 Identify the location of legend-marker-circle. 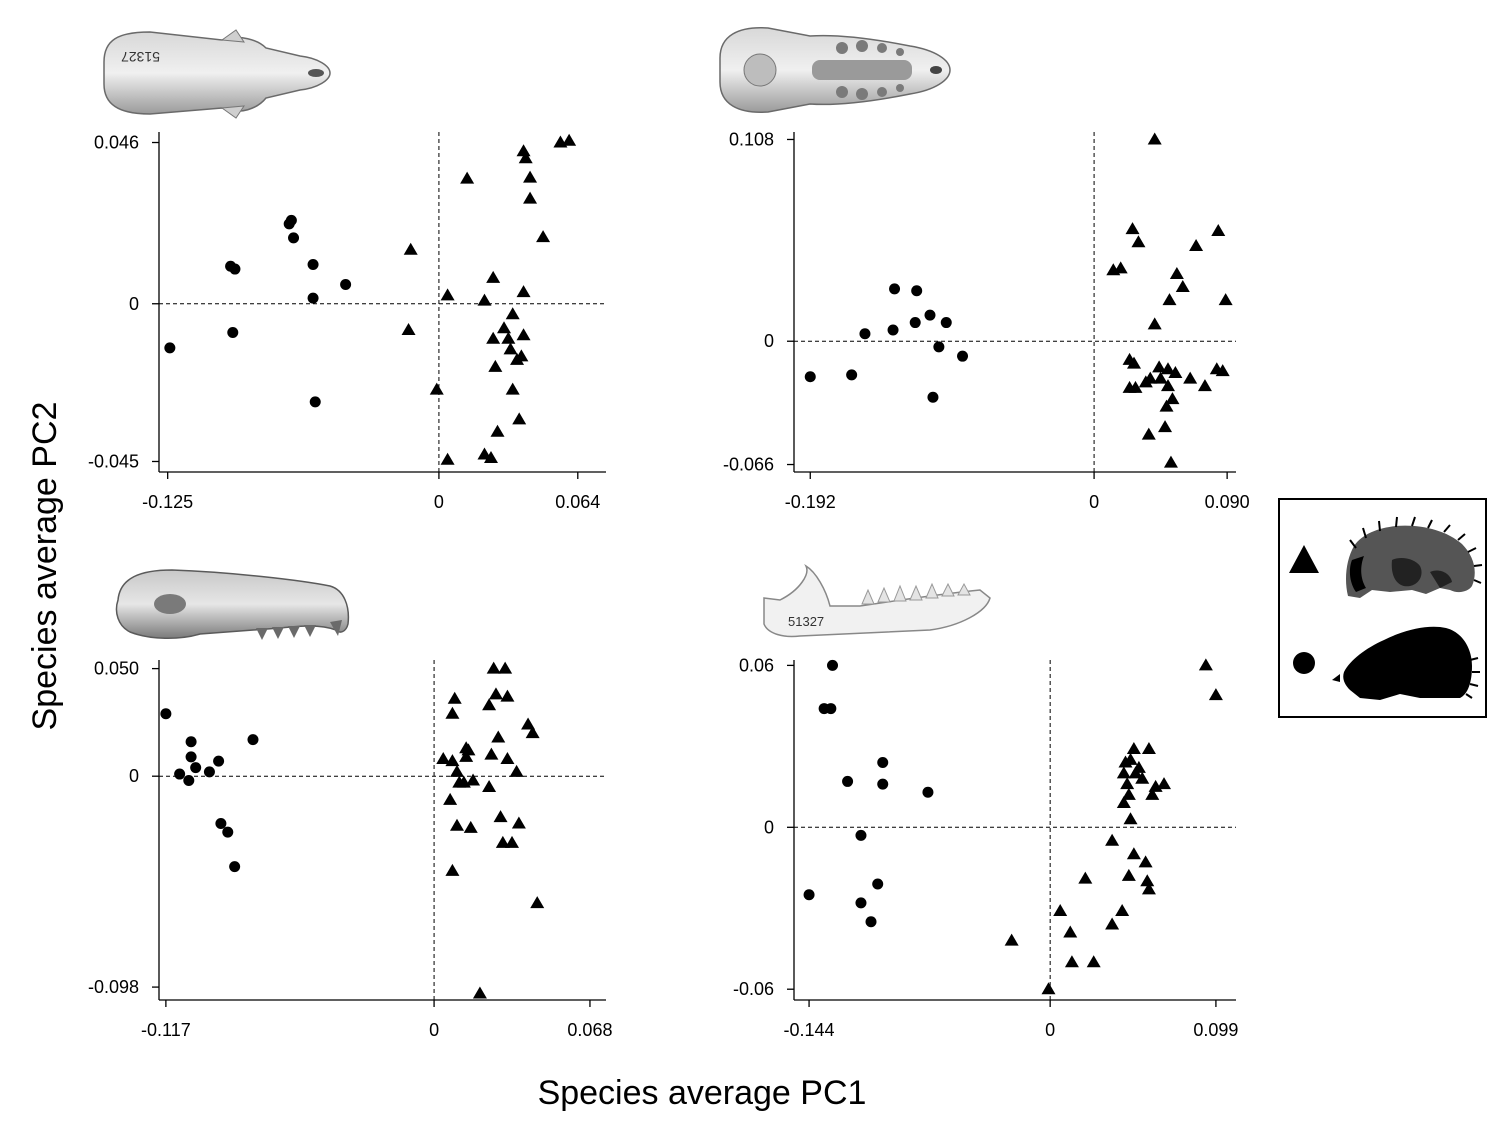
(1304, 663).